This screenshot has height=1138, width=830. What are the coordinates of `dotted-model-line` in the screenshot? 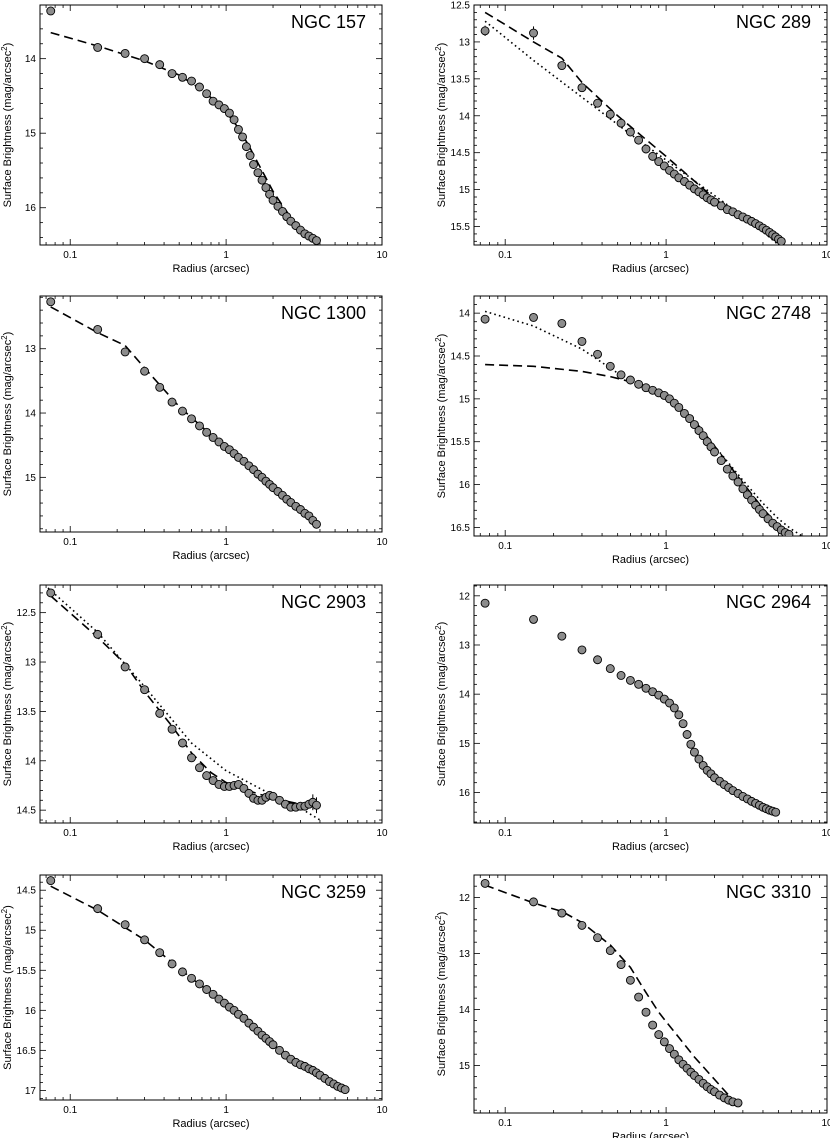 It's located at (632, 132).